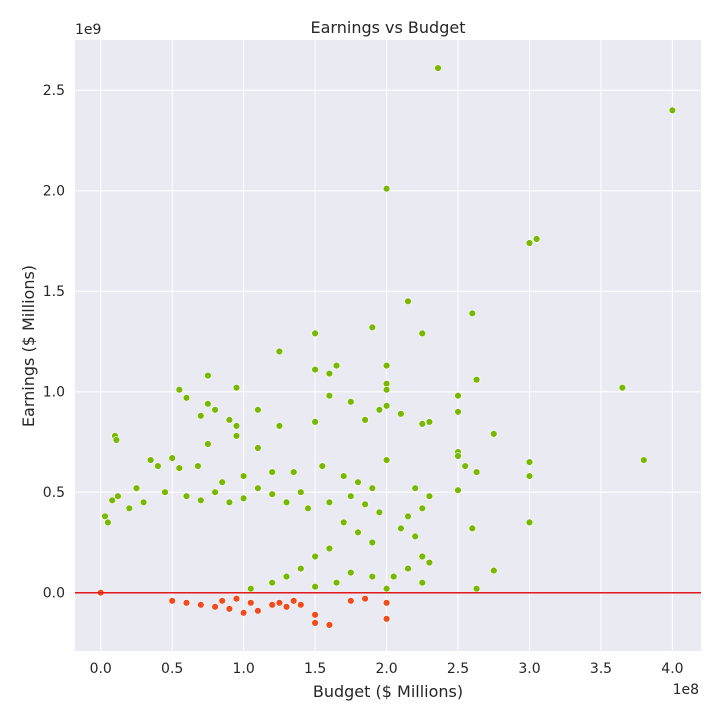  Describe the element at coordinates (54, 192) in the screenshot. I see `y-tick-label: 2.0` at that location.